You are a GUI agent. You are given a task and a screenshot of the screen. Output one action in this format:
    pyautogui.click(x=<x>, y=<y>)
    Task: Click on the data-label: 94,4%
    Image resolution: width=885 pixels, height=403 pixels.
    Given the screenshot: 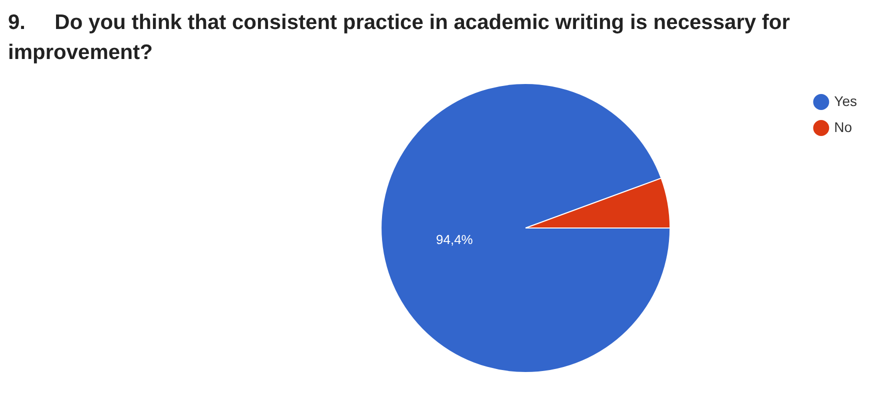 What is the action you would take?
    pyautogui.click(x=455, y=240)
    